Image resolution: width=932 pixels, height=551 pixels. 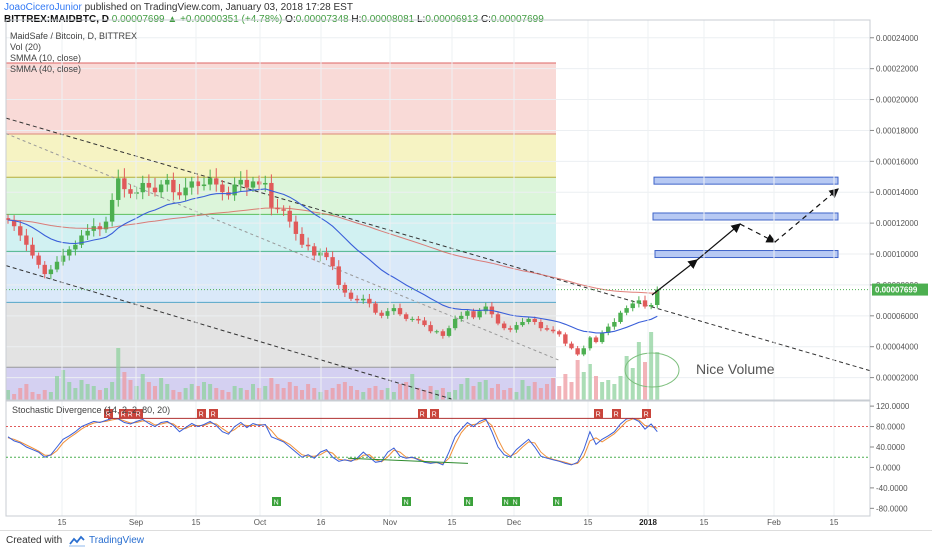 What do you see at coordinates (893, 406) in the screenshot?
I see `stoch-y-tick-label: 120.0000` at bounding box center [893, 406].